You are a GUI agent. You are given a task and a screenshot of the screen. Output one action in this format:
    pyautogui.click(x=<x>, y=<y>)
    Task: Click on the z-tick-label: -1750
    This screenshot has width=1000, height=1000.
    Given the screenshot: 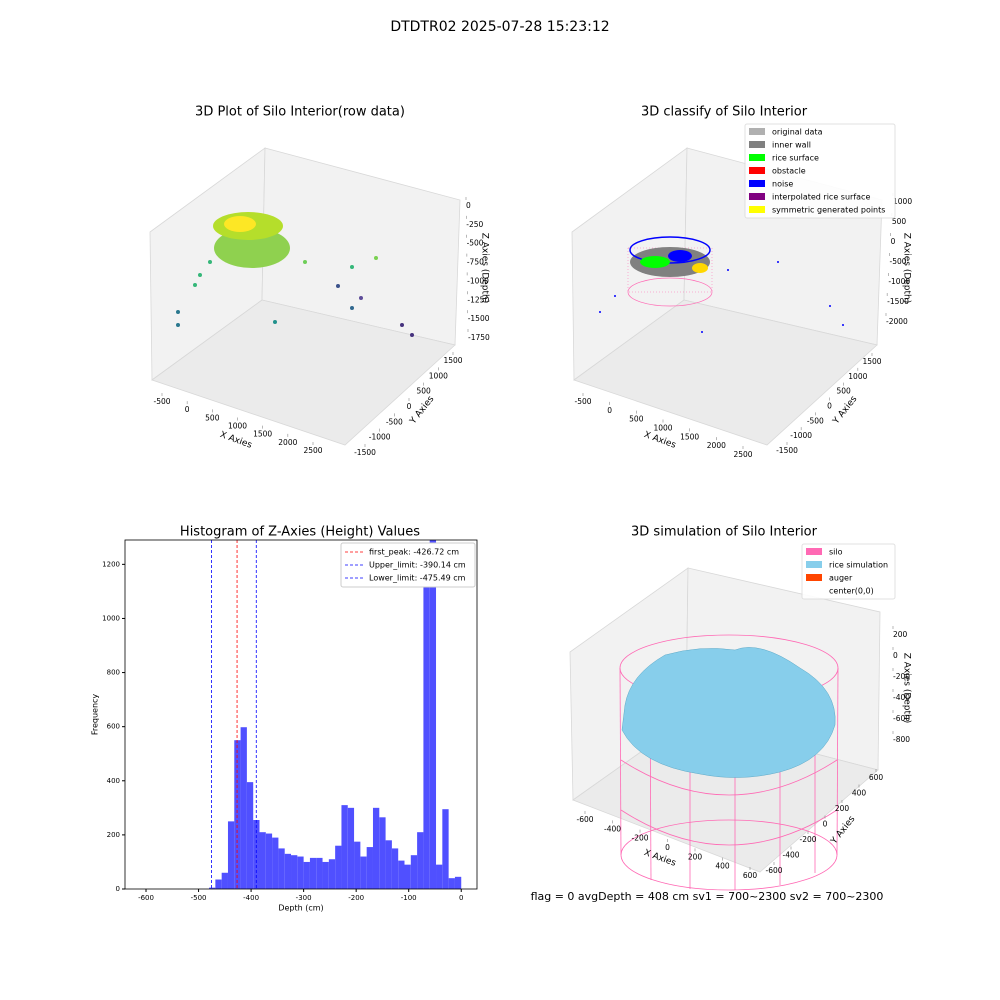 What is the action you would take?
    pyautogui.click(x=479, y=337)
    